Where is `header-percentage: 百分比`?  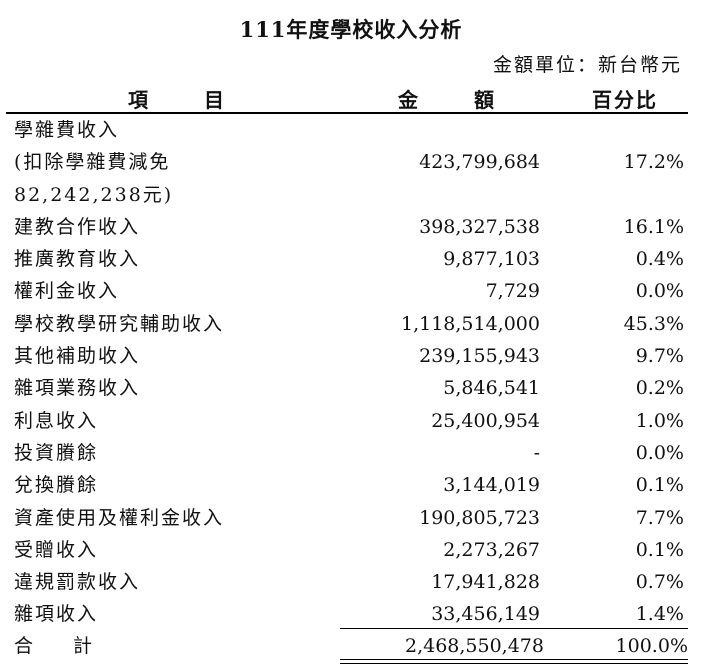 header-percentage: 百分比 is located at coordinates (625, 100).